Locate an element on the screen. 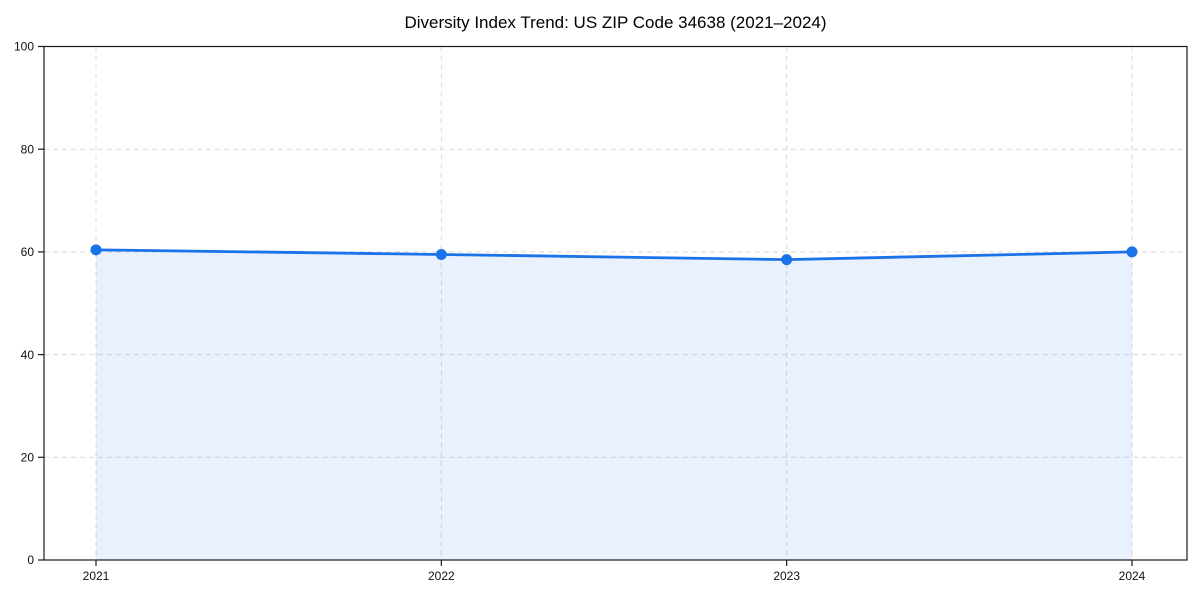  y-tick-label: 60 is located at coordinates (28, 252).